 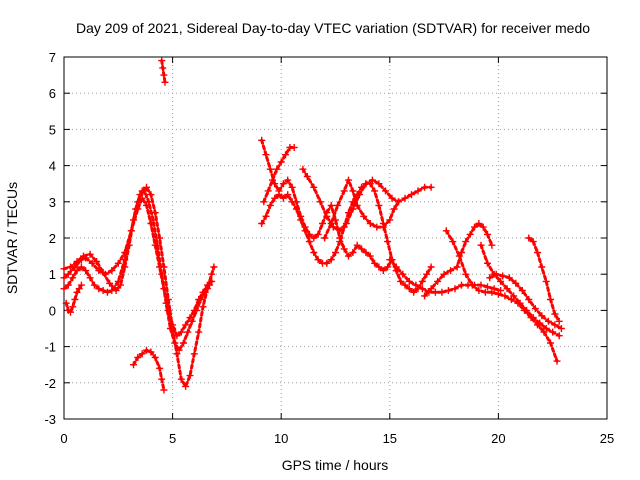 I want to click on series-line, so click(x=279, y=175).